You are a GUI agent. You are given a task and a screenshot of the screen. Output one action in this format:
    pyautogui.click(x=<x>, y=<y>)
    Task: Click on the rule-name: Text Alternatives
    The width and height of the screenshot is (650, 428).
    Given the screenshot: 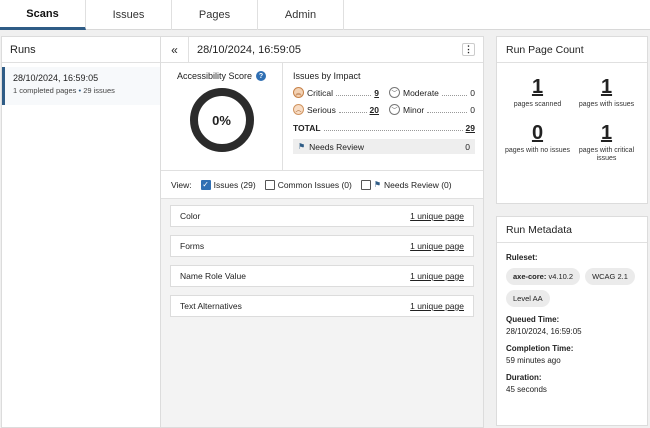 What is the action you would take?
    pyautogui.click(x=211, y=306)
    